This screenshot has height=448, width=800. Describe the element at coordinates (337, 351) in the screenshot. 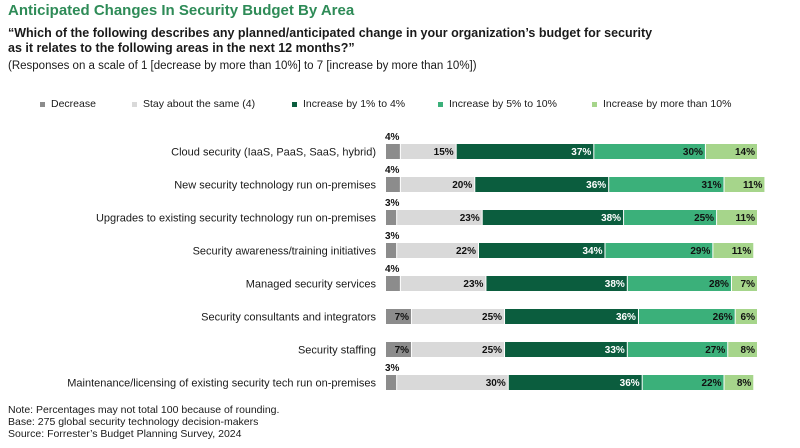

I see `category-label: Security staffing` at that location.